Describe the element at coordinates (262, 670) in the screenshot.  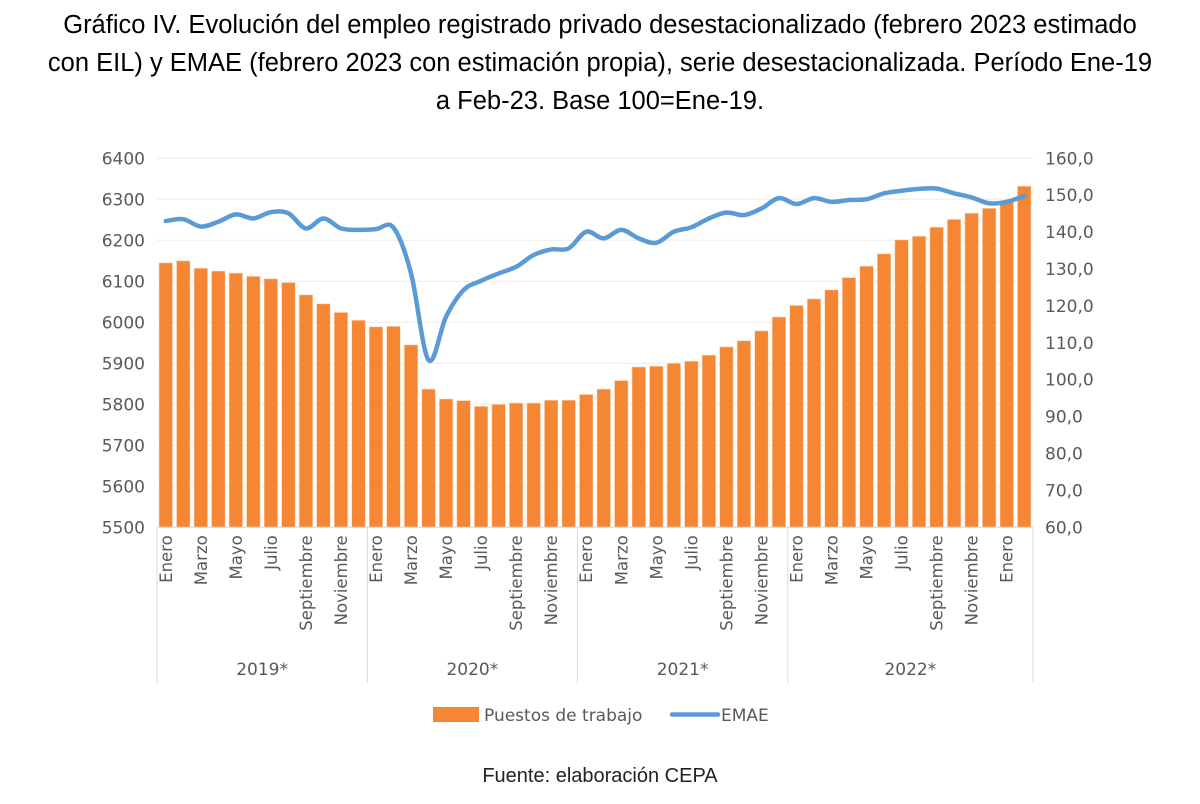
I see `year-group-label: 2019*` at that location.